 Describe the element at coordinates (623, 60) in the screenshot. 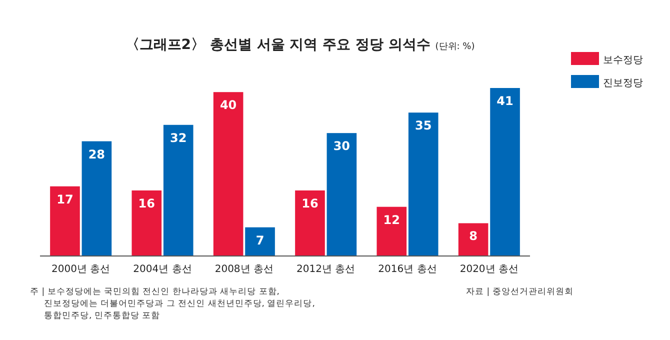

I see `legend-label: 보수정당` at that location.